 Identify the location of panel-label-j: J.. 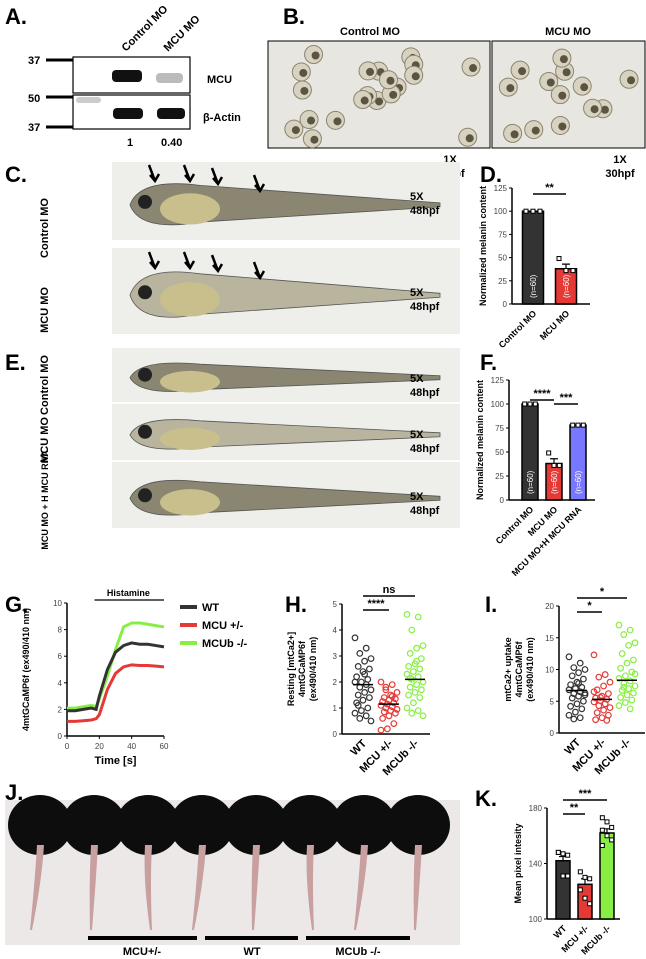
(14, 792).